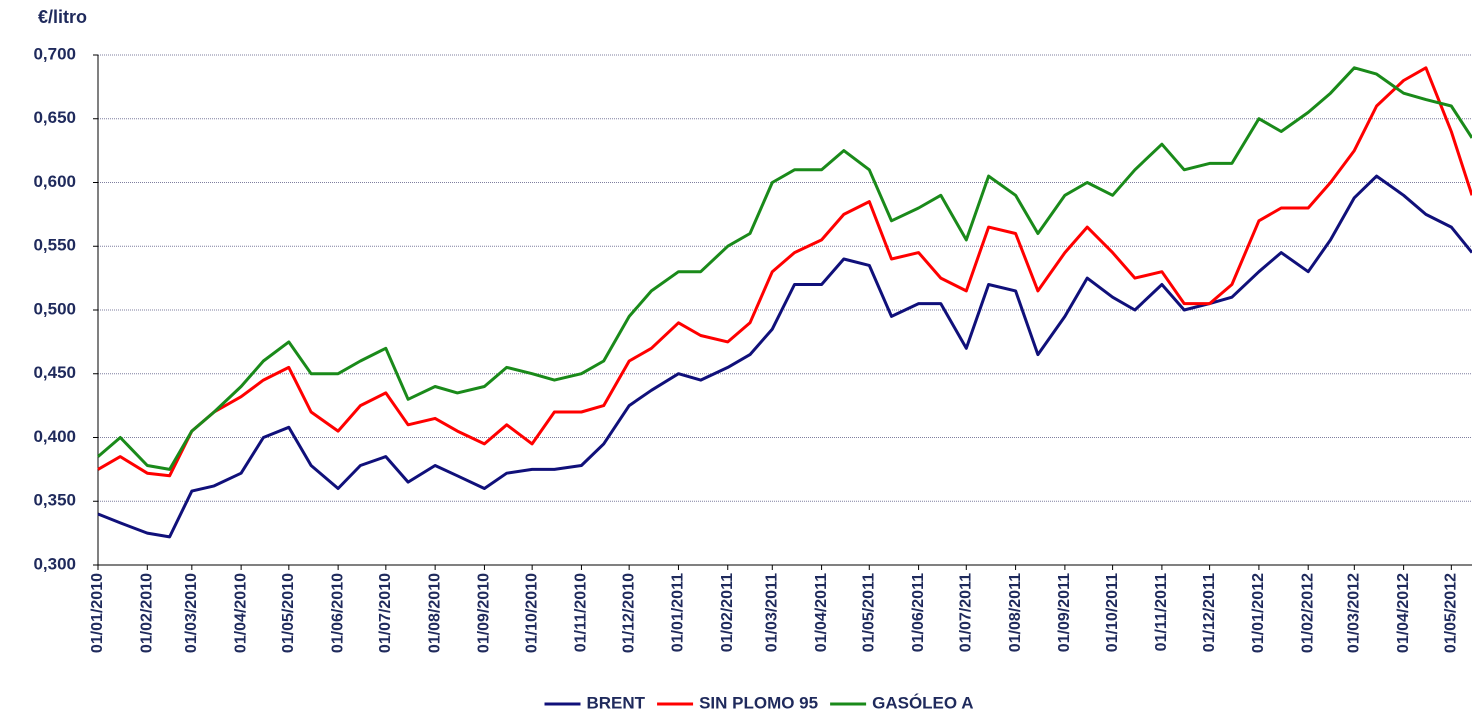  I want to click on x-tick-label: 01/05/2010, so click(288, 613).